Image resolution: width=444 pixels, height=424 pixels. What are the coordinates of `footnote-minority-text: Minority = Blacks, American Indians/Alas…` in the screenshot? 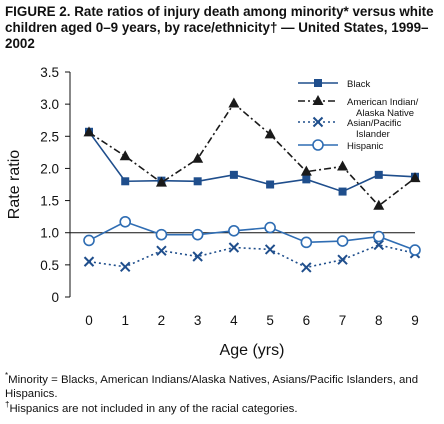 It's located at (212, 387).